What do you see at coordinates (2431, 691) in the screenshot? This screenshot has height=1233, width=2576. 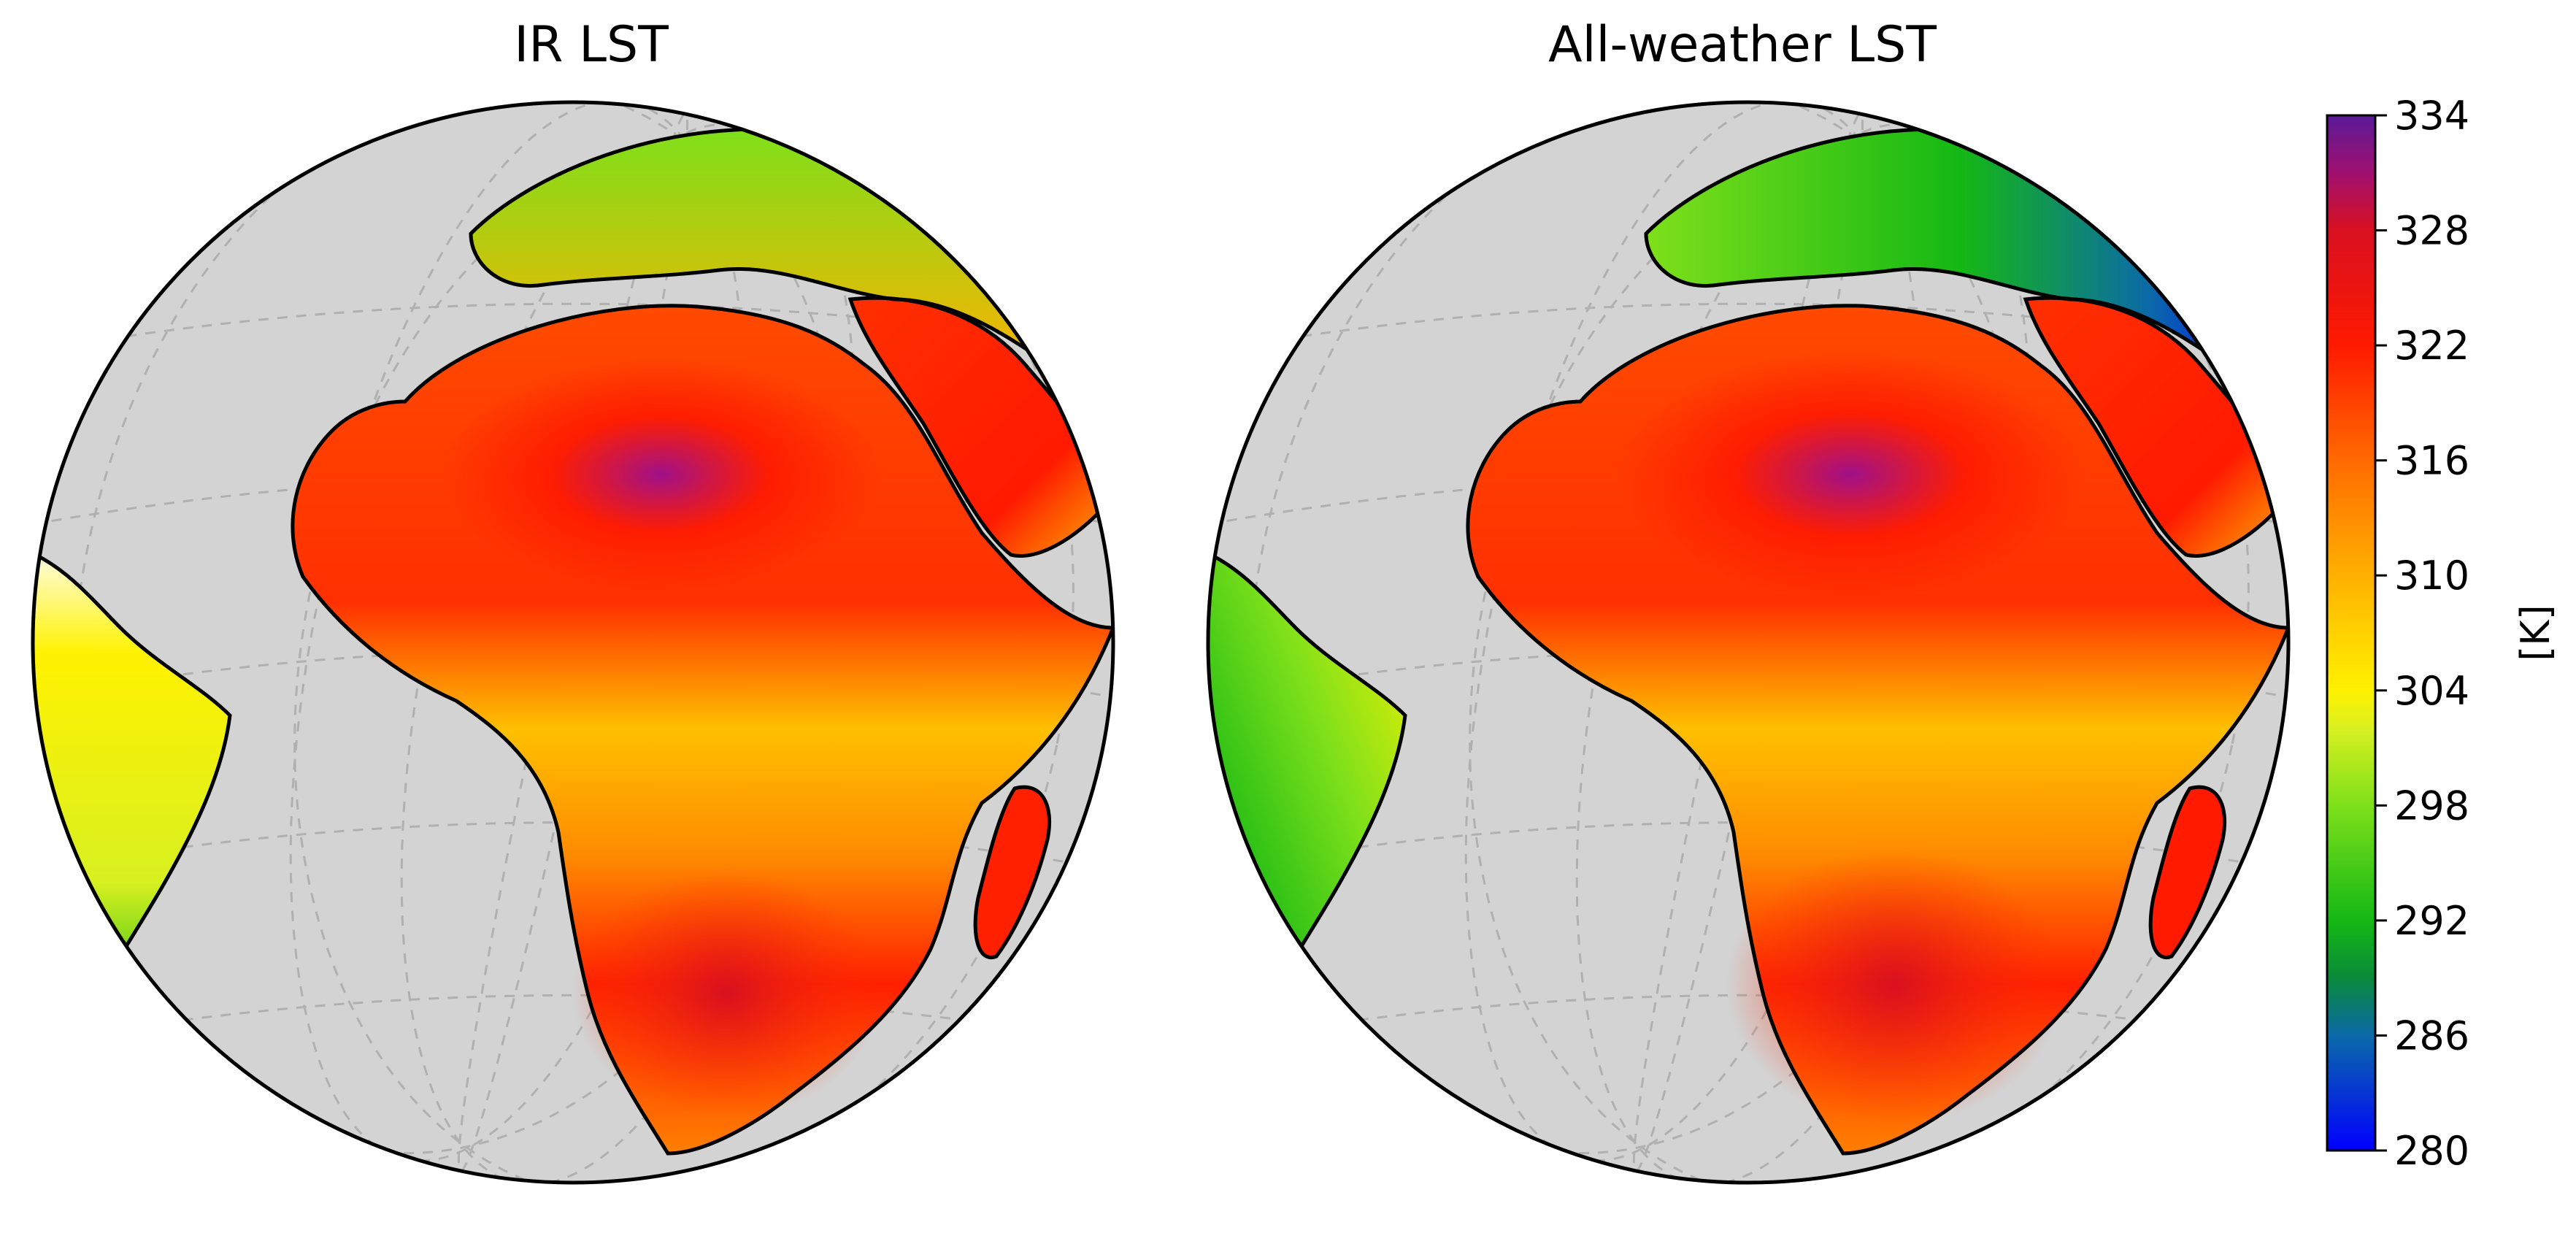 I see `colorbar-tick-label: 304` at bounding box center [2431, 691].